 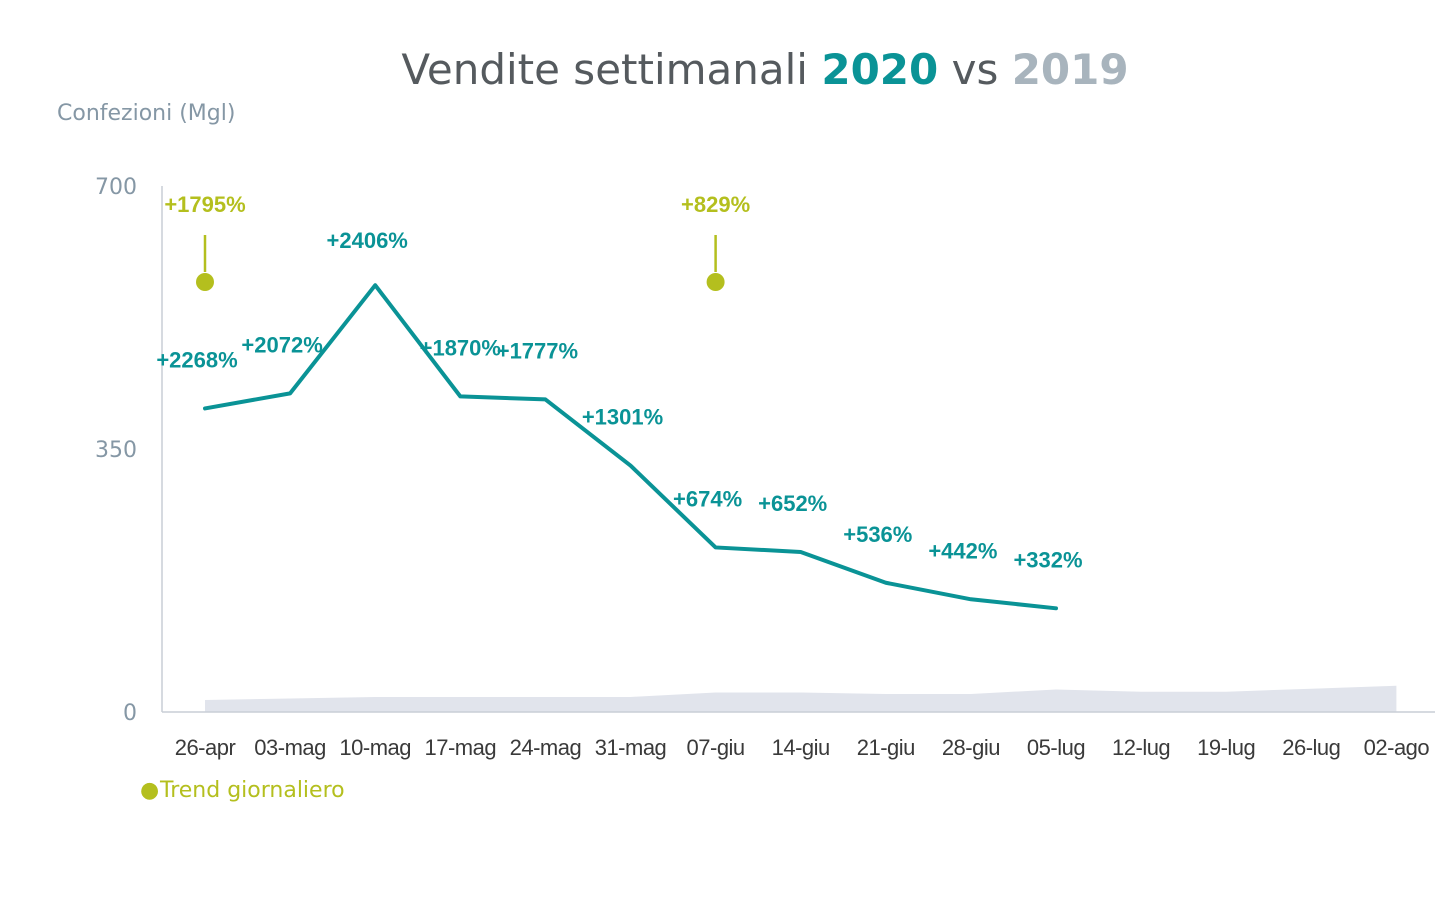 What do you see at coordinates (715, 204) in the screenshot?
I see `trend-marker-label: +829%` at bounding box center [715, 204].